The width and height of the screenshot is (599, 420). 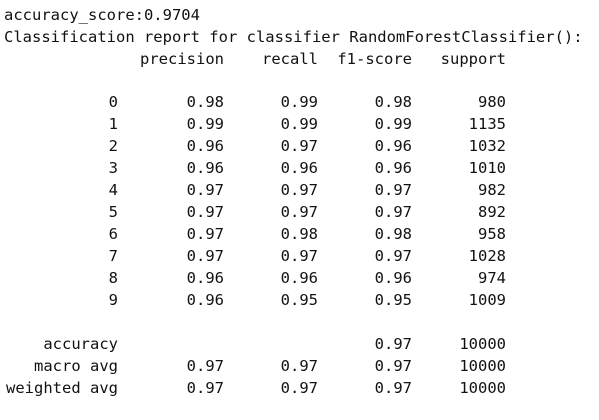 What do you see at coordinates (487, 124) in the screenshot?
I see `support-cell: 1135` at bounding box center [487, 124].